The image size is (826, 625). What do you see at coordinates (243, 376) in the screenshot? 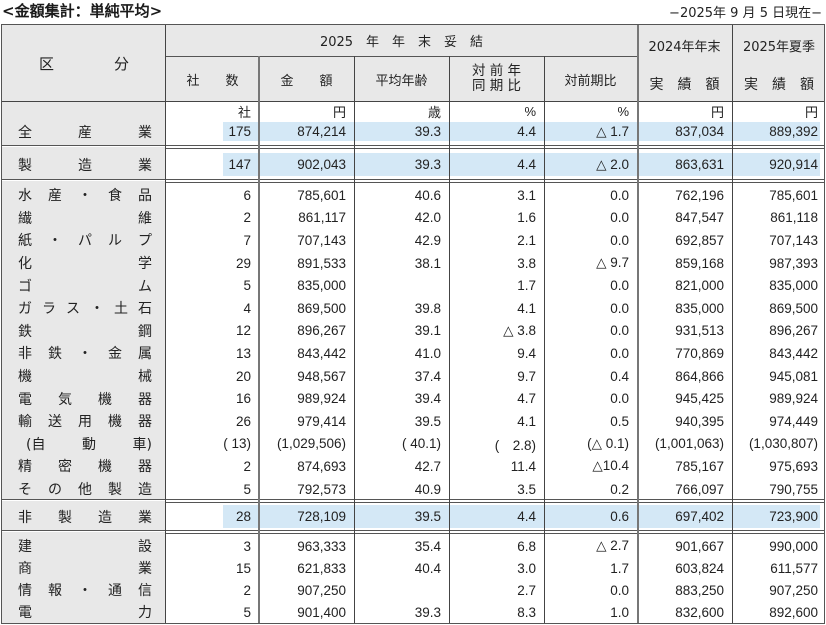
I see `cell-companies: 20` at bounding box center [243, 376].